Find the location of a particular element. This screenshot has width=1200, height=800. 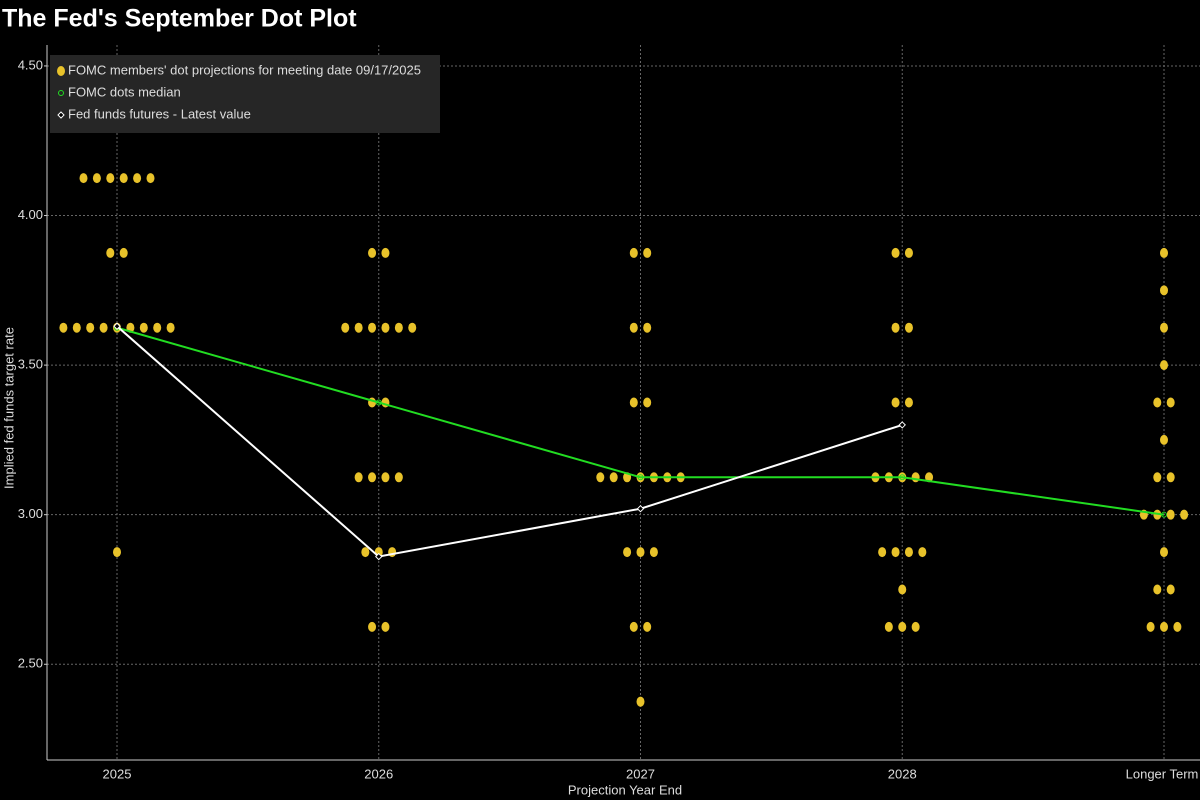

legend-box is located at coordinates (245, 94).